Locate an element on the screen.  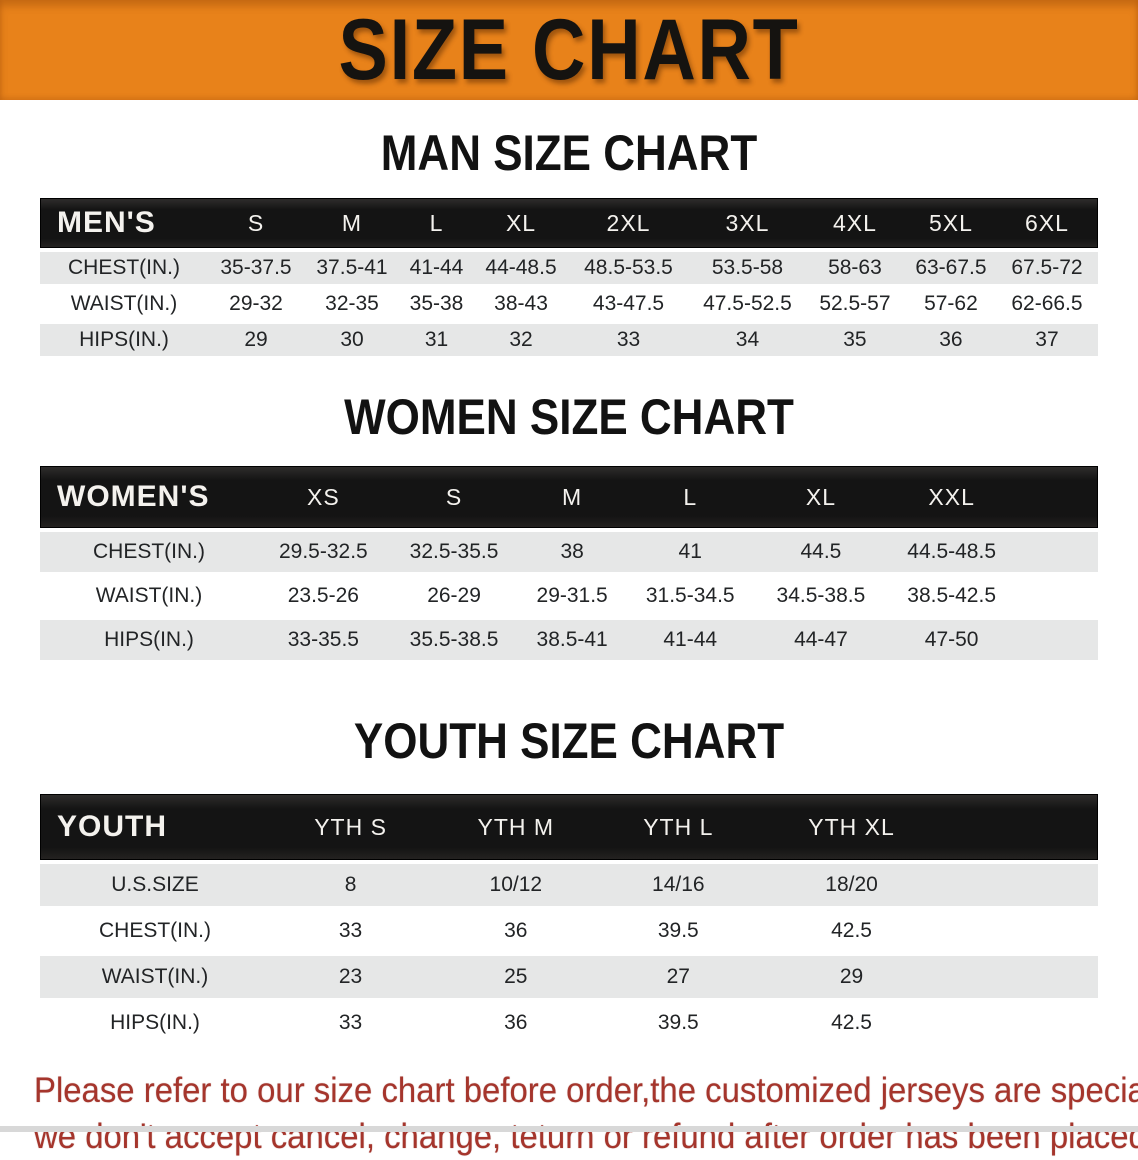
measurement-value: 44.5 is located at coordinates (821, 552).